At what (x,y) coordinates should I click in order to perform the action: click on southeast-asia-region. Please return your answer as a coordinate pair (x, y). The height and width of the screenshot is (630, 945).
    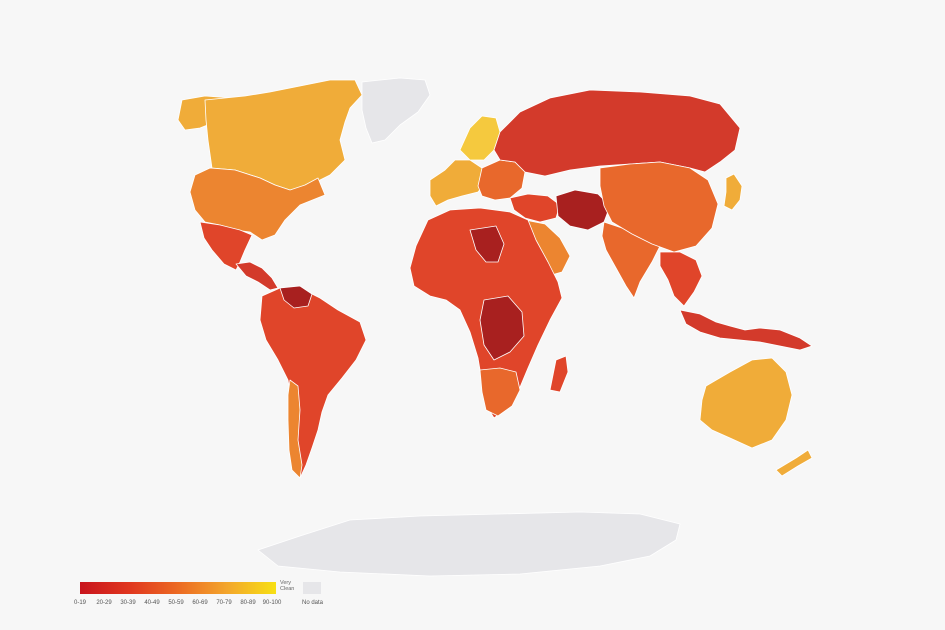
    Looking at the image, I should click on (681, 279).